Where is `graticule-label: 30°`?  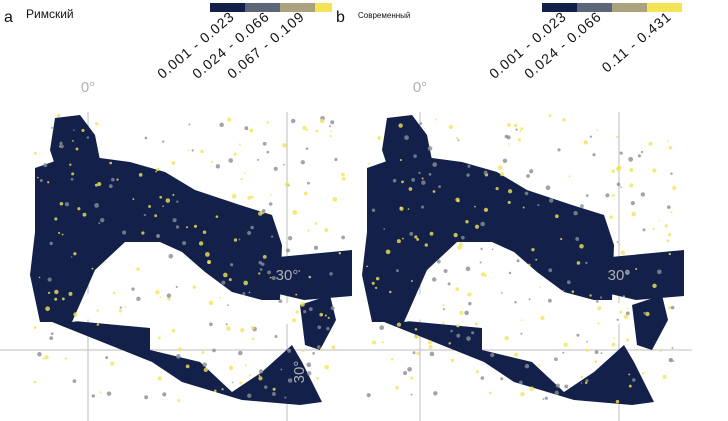 graticule-label: 30° is located at coordinates (299, 372).